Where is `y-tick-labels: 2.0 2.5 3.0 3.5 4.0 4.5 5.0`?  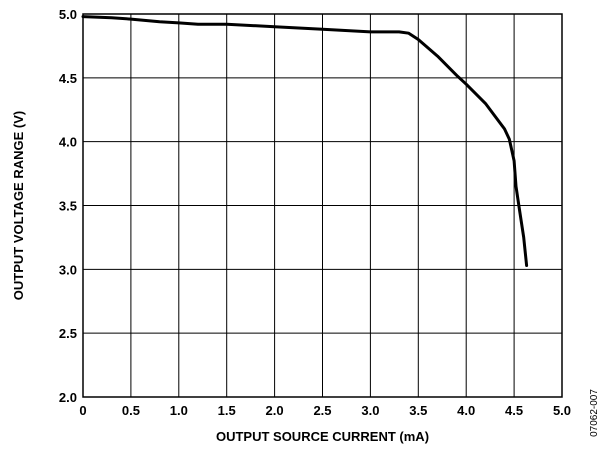 y-tick-labels: 2.0 2.5 3.0 3.5 4.0 4.5 5.0 is located at coordinates (68, 206).